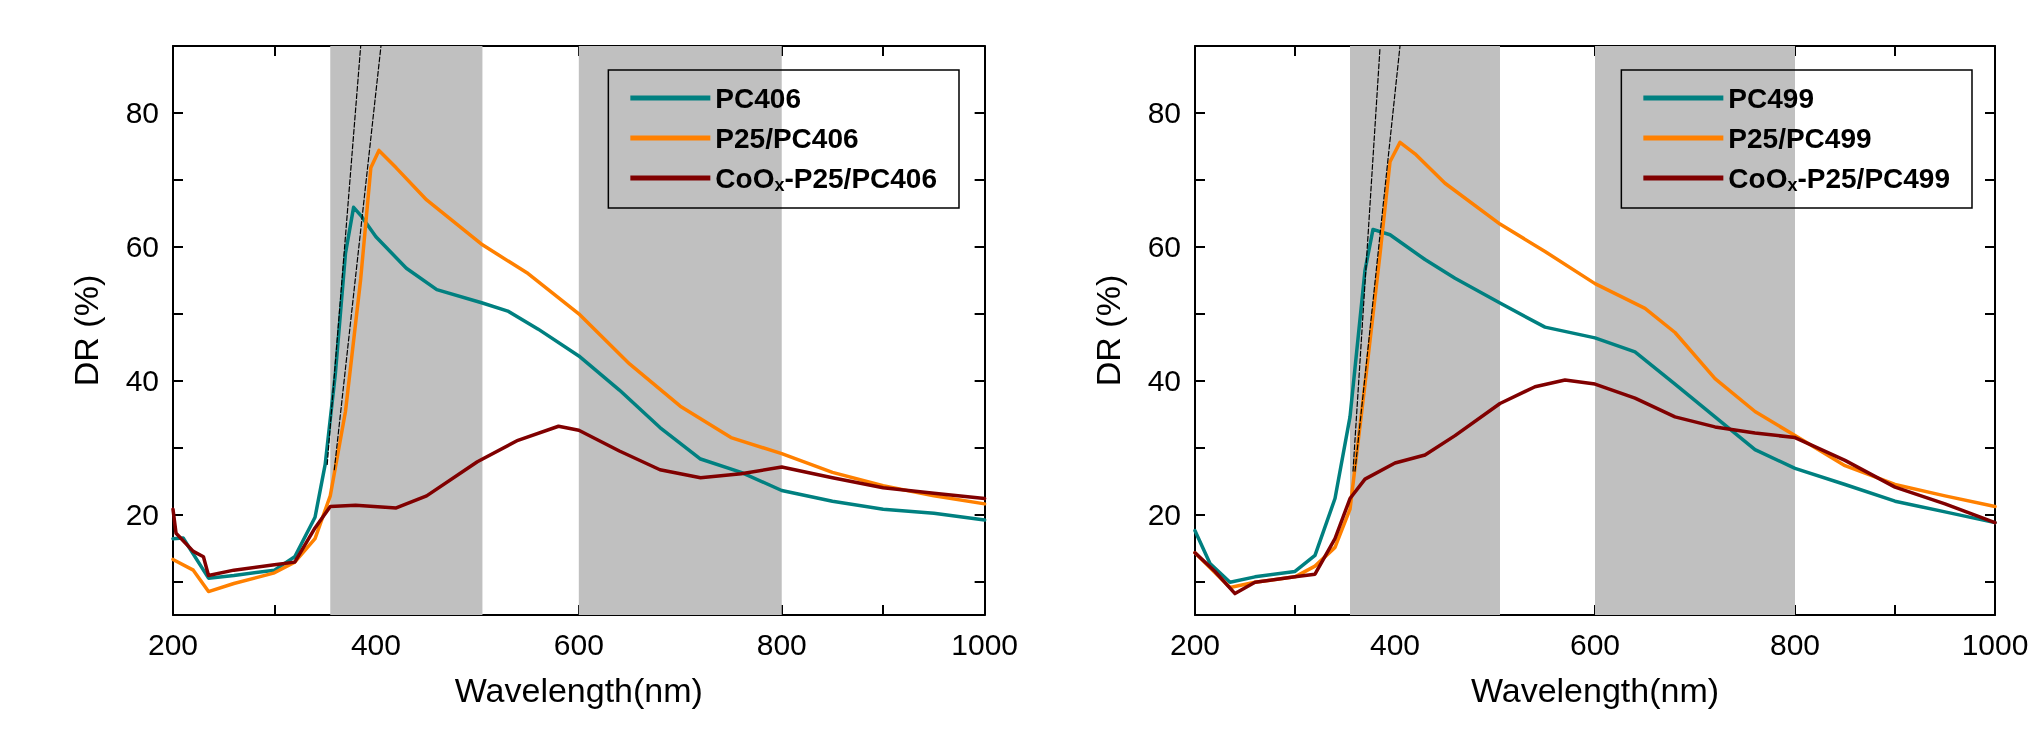 The width and height of the screenshot is (2042, 741). What do you see at coordinates (1800, 138) in the screenshot?
I see `legend-label: P25/PC499` at bounding box center [1800, 138].